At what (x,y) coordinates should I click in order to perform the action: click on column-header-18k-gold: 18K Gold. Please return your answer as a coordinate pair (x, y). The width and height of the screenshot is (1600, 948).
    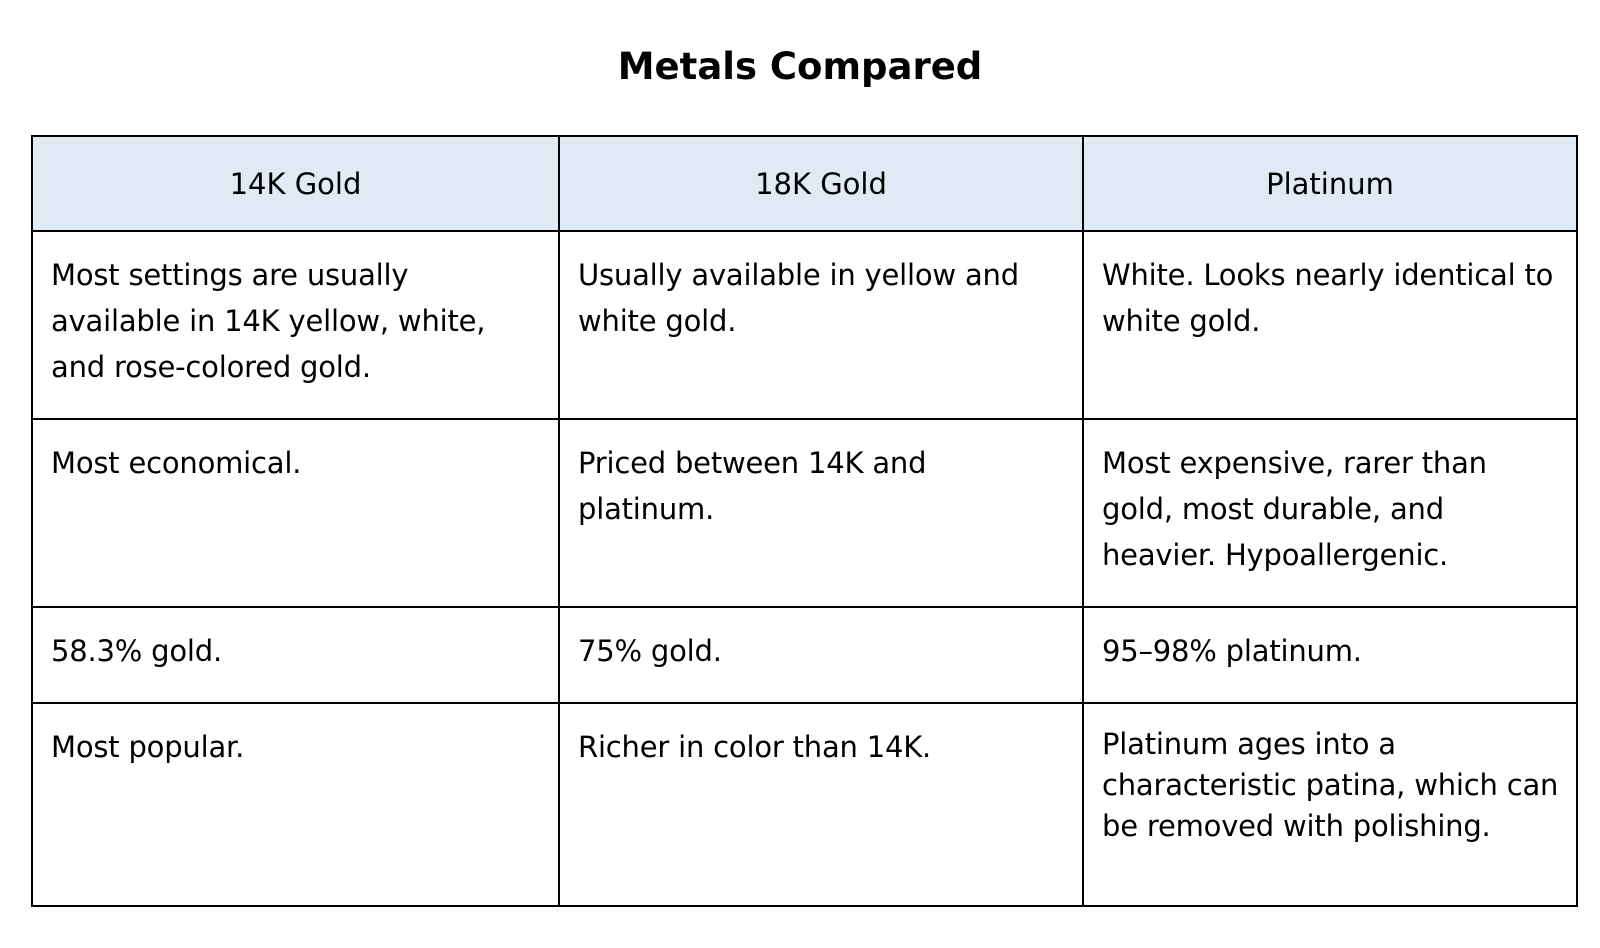
    Looking at the image, I should click on (821, 183).